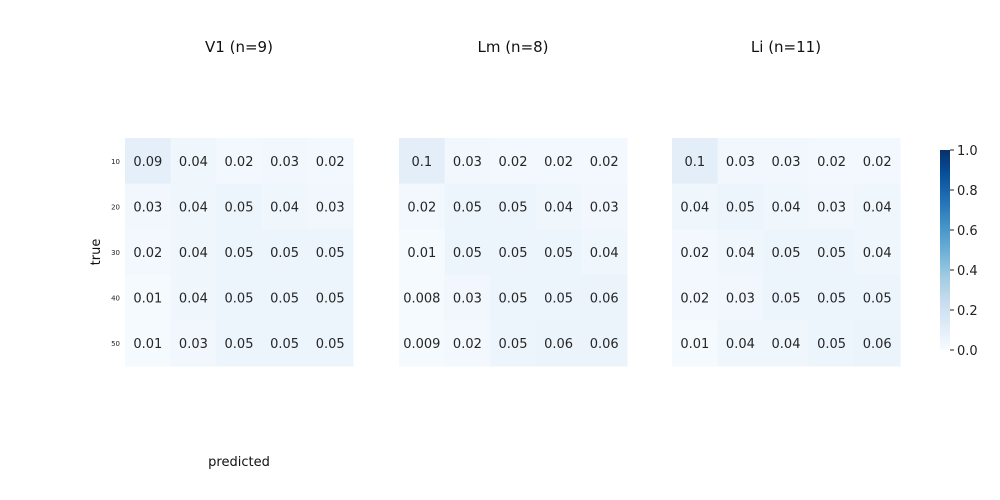 This screenshot has width=1000, height=500. I want to click on colorbar-tick-label: 0.0, so click(967, 351).